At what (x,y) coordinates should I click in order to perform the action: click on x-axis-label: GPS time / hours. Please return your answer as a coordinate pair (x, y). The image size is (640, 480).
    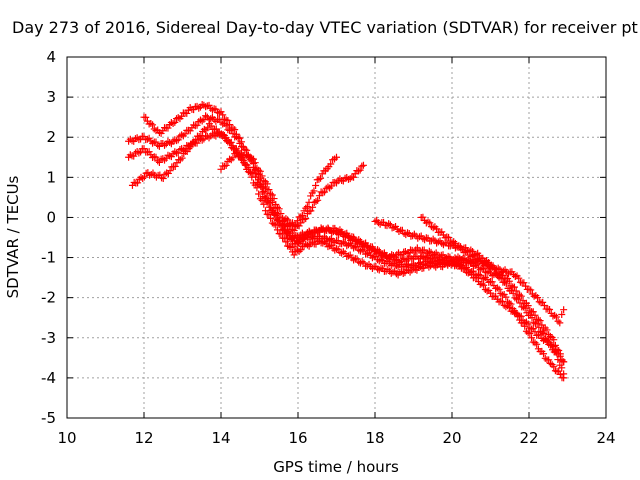
    Looking at the image, I should click on (336, 467).